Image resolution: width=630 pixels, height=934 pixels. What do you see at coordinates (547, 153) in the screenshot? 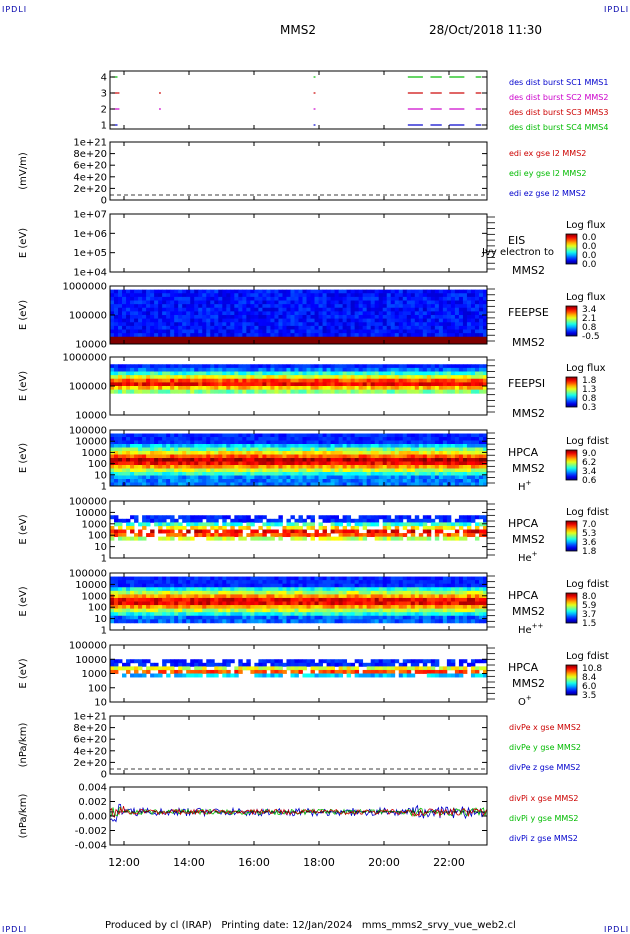
I see `legend-entry-edi: edi ex gse l2 MMS2` at bounding box center [547, 153].